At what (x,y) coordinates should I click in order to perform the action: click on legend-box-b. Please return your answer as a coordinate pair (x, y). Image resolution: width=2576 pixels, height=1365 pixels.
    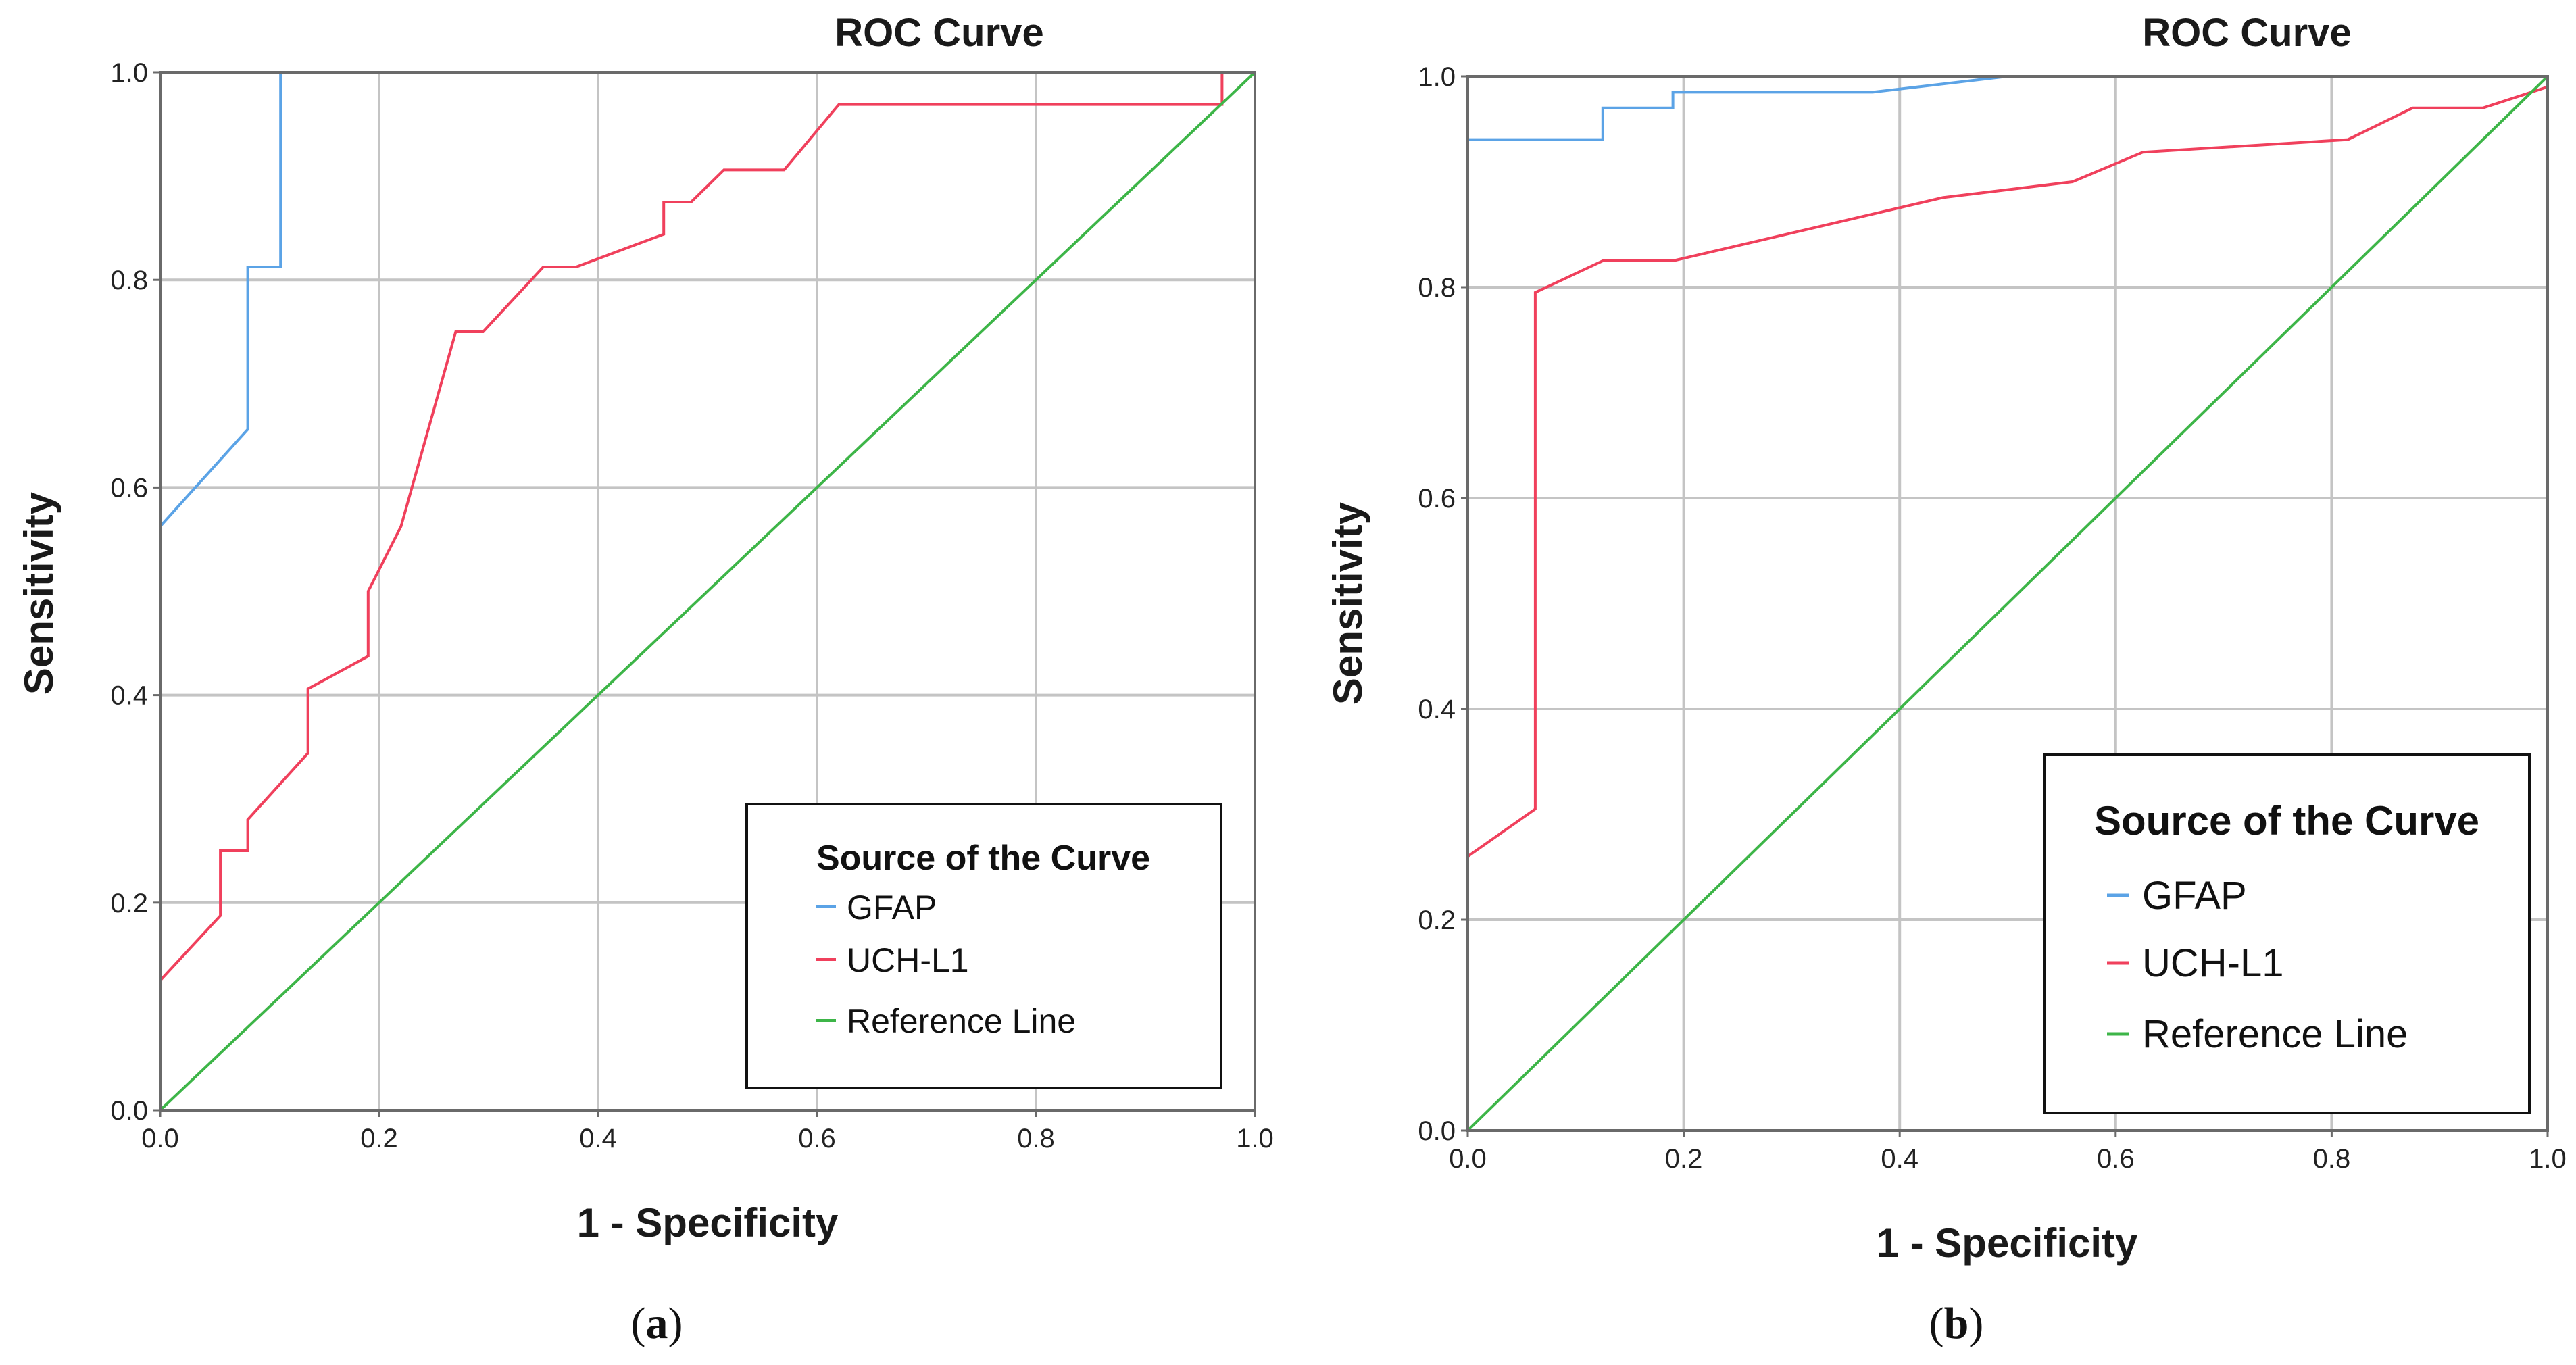
    Looking at the image, I should click on (2287, 934).